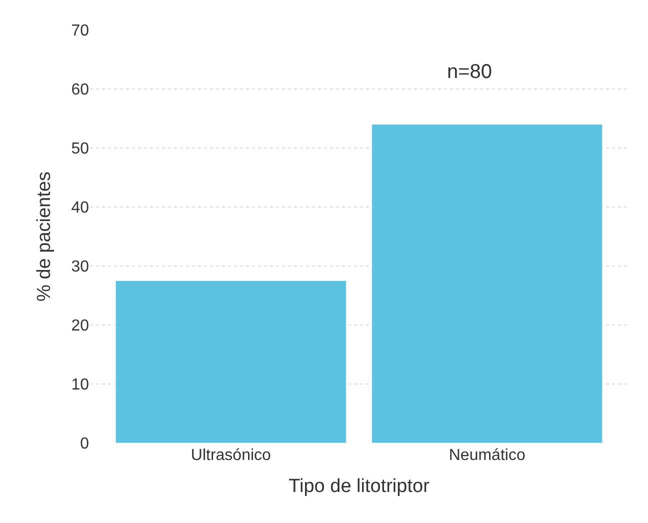 Image resolution: width=648 pixels, height=523 pixels. Describe the element at coordinates (80, 326) in the screenshot. I see `y-tick-label: 20` at that location.